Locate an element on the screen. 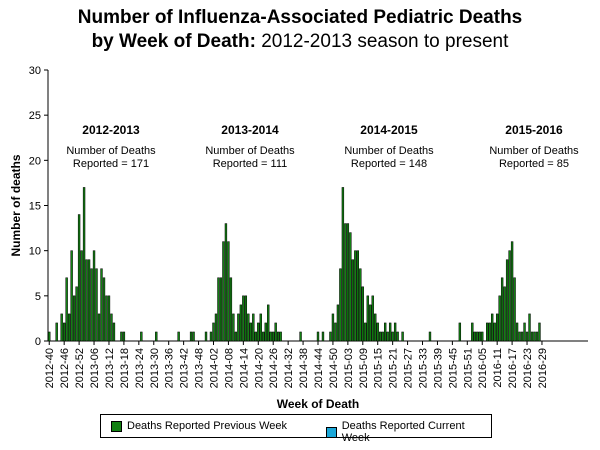  season-name-label: 2013-2014 is located at coordinates (250, 130).